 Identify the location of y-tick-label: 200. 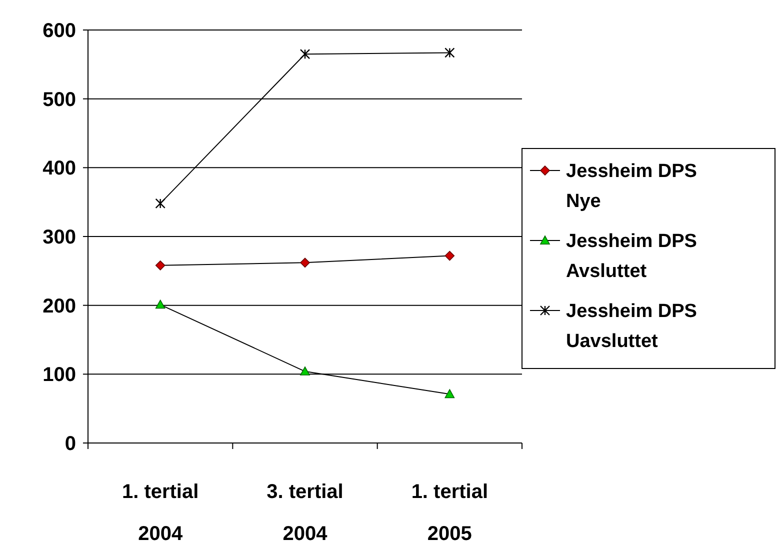
(59, 306).